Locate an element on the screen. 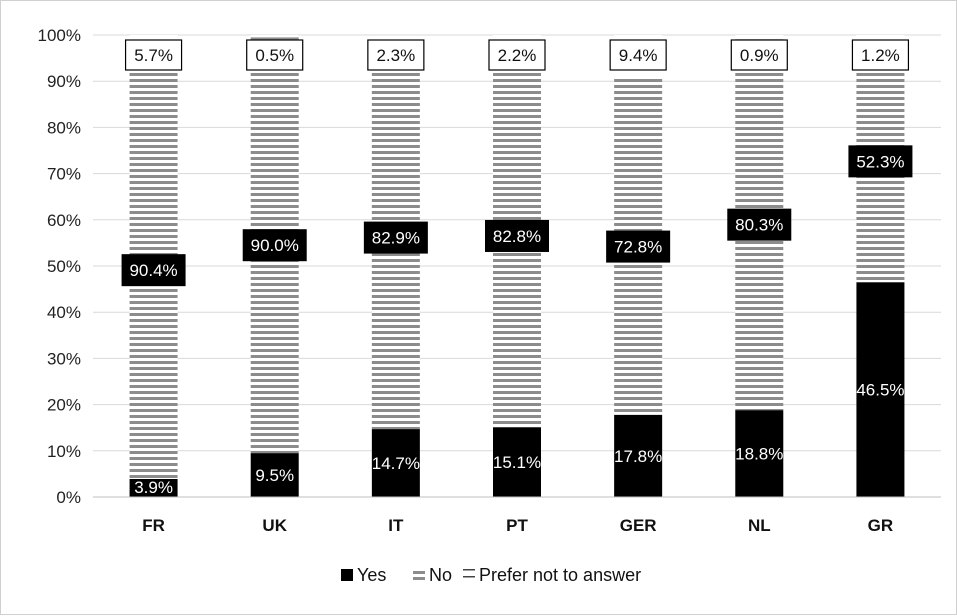 Image resolution: width=957 pixels, height=616 pixels. y-tick-label: 50% is located at coordinates (64, 266).